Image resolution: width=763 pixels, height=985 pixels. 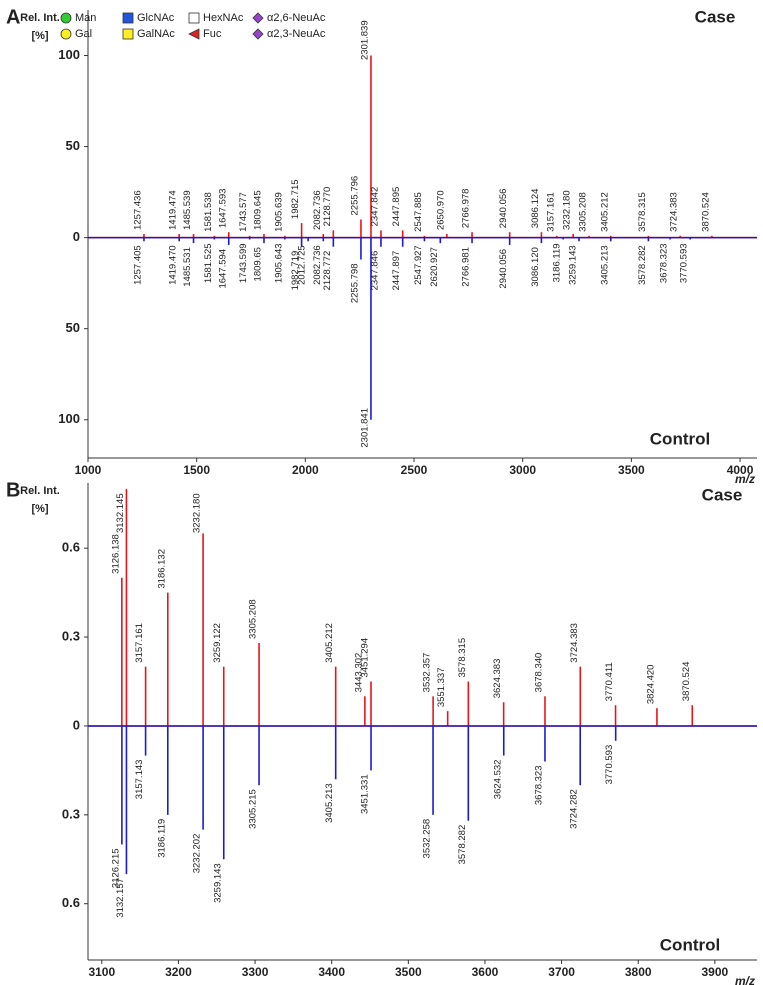 What do you see at coordinates (296, 34) in the screenshot?
I see `legend-label: α2,3-NeuAc` at bounding box center [296, 34].